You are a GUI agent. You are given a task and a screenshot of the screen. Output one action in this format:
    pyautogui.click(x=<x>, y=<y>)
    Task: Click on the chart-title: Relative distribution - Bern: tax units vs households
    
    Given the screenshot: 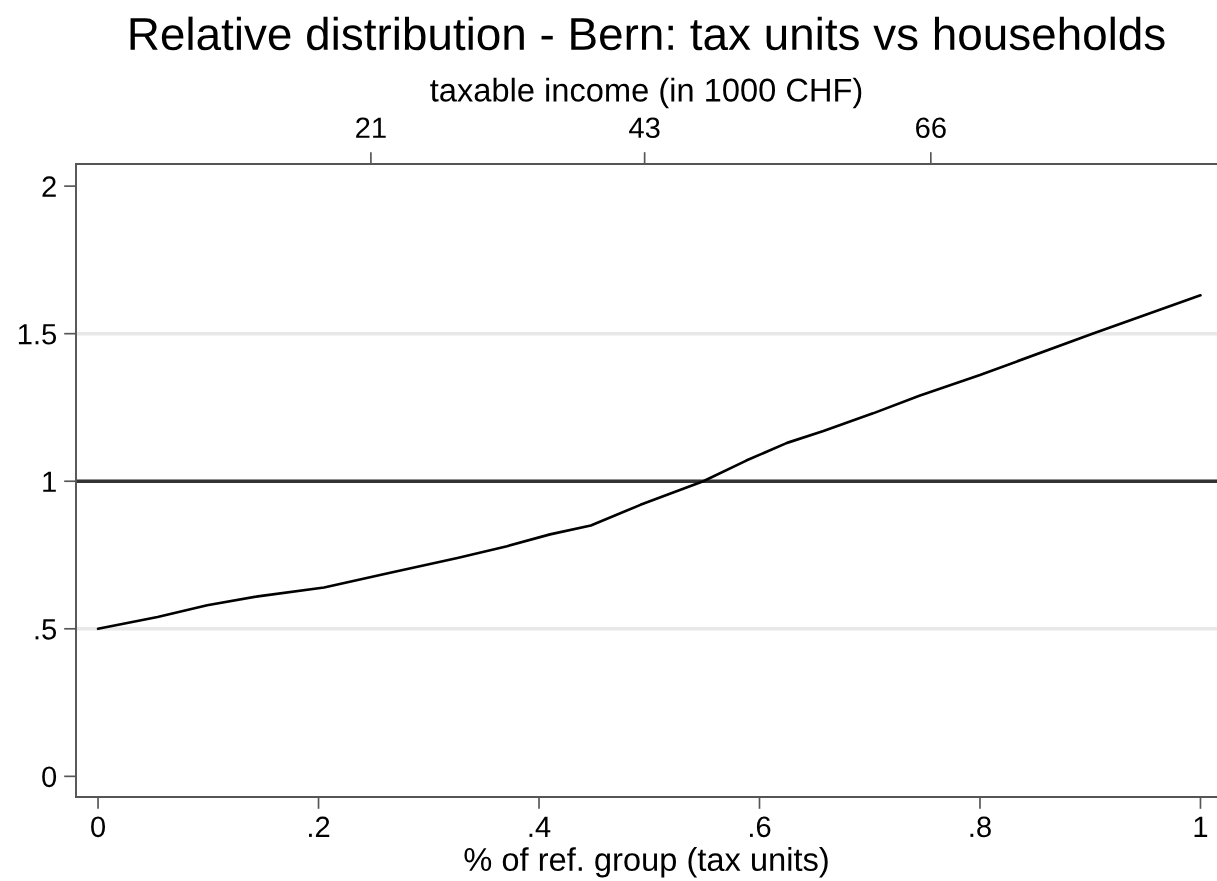 What is the action you would take?
    pyautogui.click(x=647, y=33)
    